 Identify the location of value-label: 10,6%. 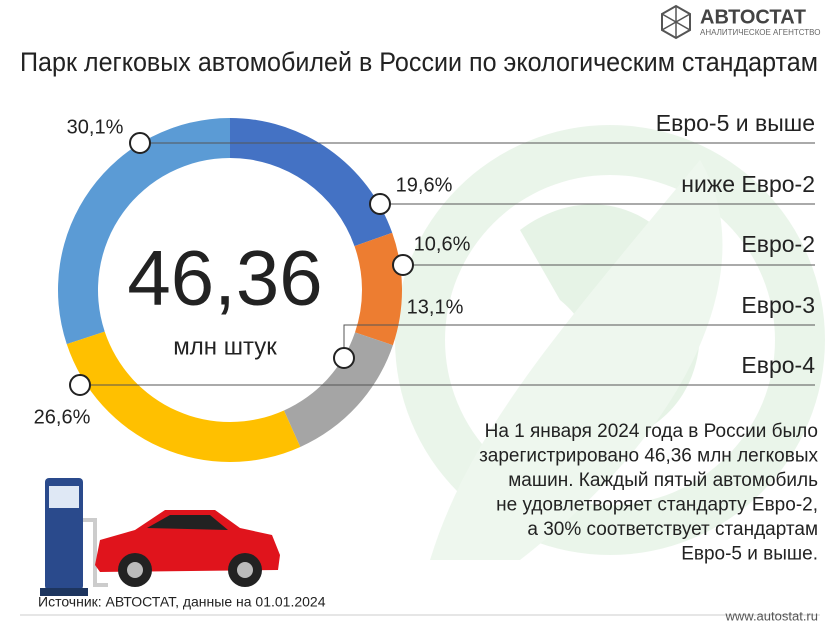
(442, 244).